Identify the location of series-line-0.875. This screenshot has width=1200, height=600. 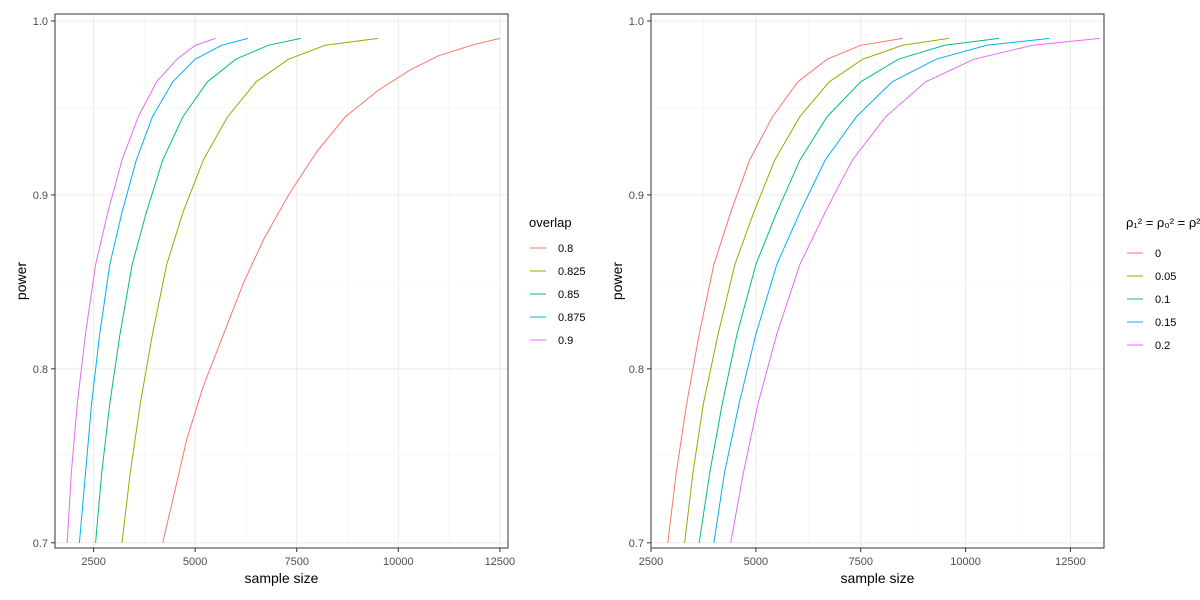
(163, 290).